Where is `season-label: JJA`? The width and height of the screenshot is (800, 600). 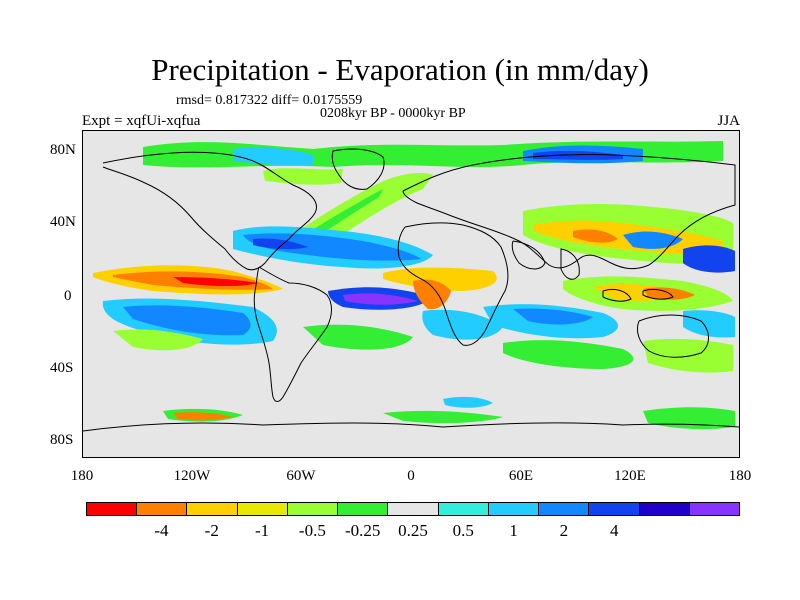
season-label: JJA is located at coordinates (728, 121).